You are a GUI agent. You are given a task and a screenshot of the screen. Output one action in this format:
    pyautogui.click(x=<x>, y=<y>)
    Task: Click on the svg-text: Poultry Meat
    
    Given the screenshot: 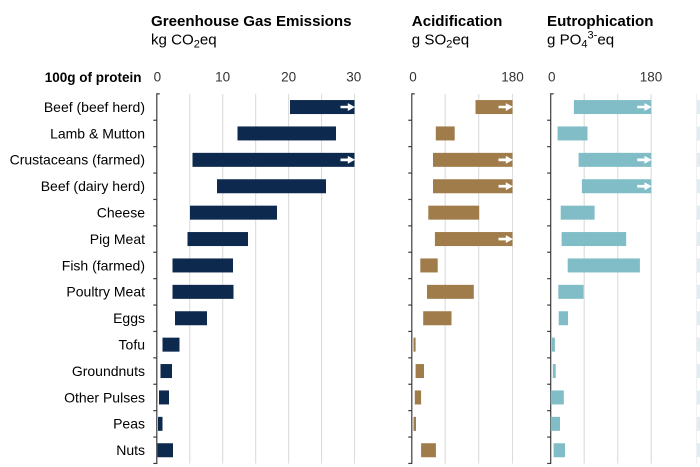 What is the action you would take?
    pyautogui.click(x=105, y=292)
    